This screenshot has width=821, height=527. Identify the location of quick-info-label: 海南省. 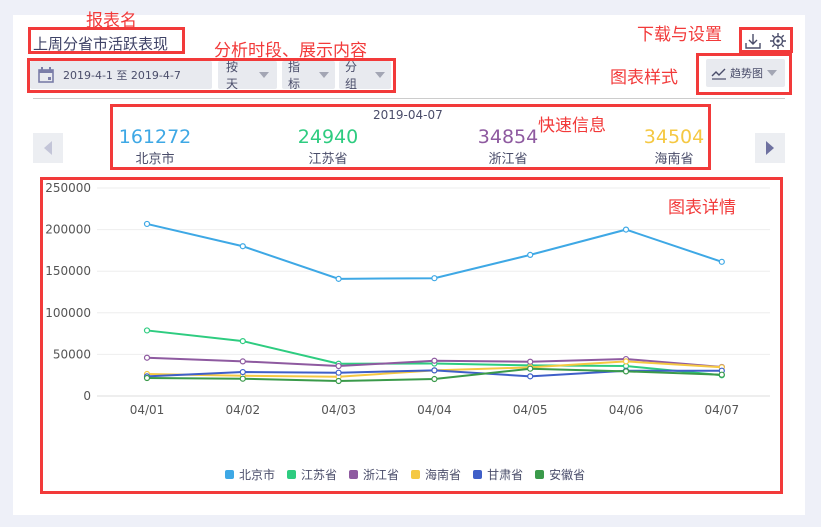
(674, 159).